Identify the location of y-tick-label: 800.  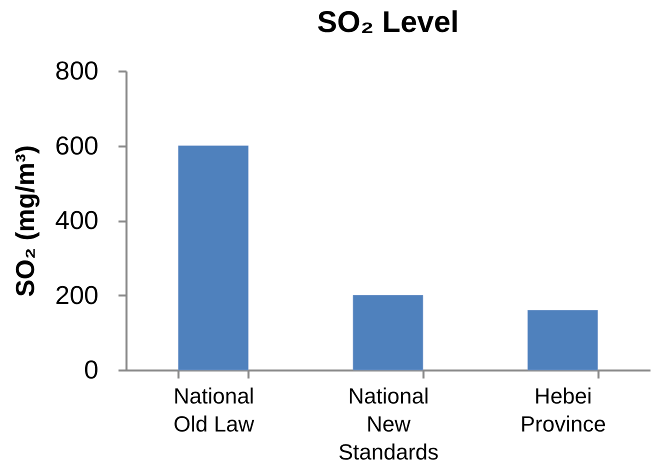
(76, 71).